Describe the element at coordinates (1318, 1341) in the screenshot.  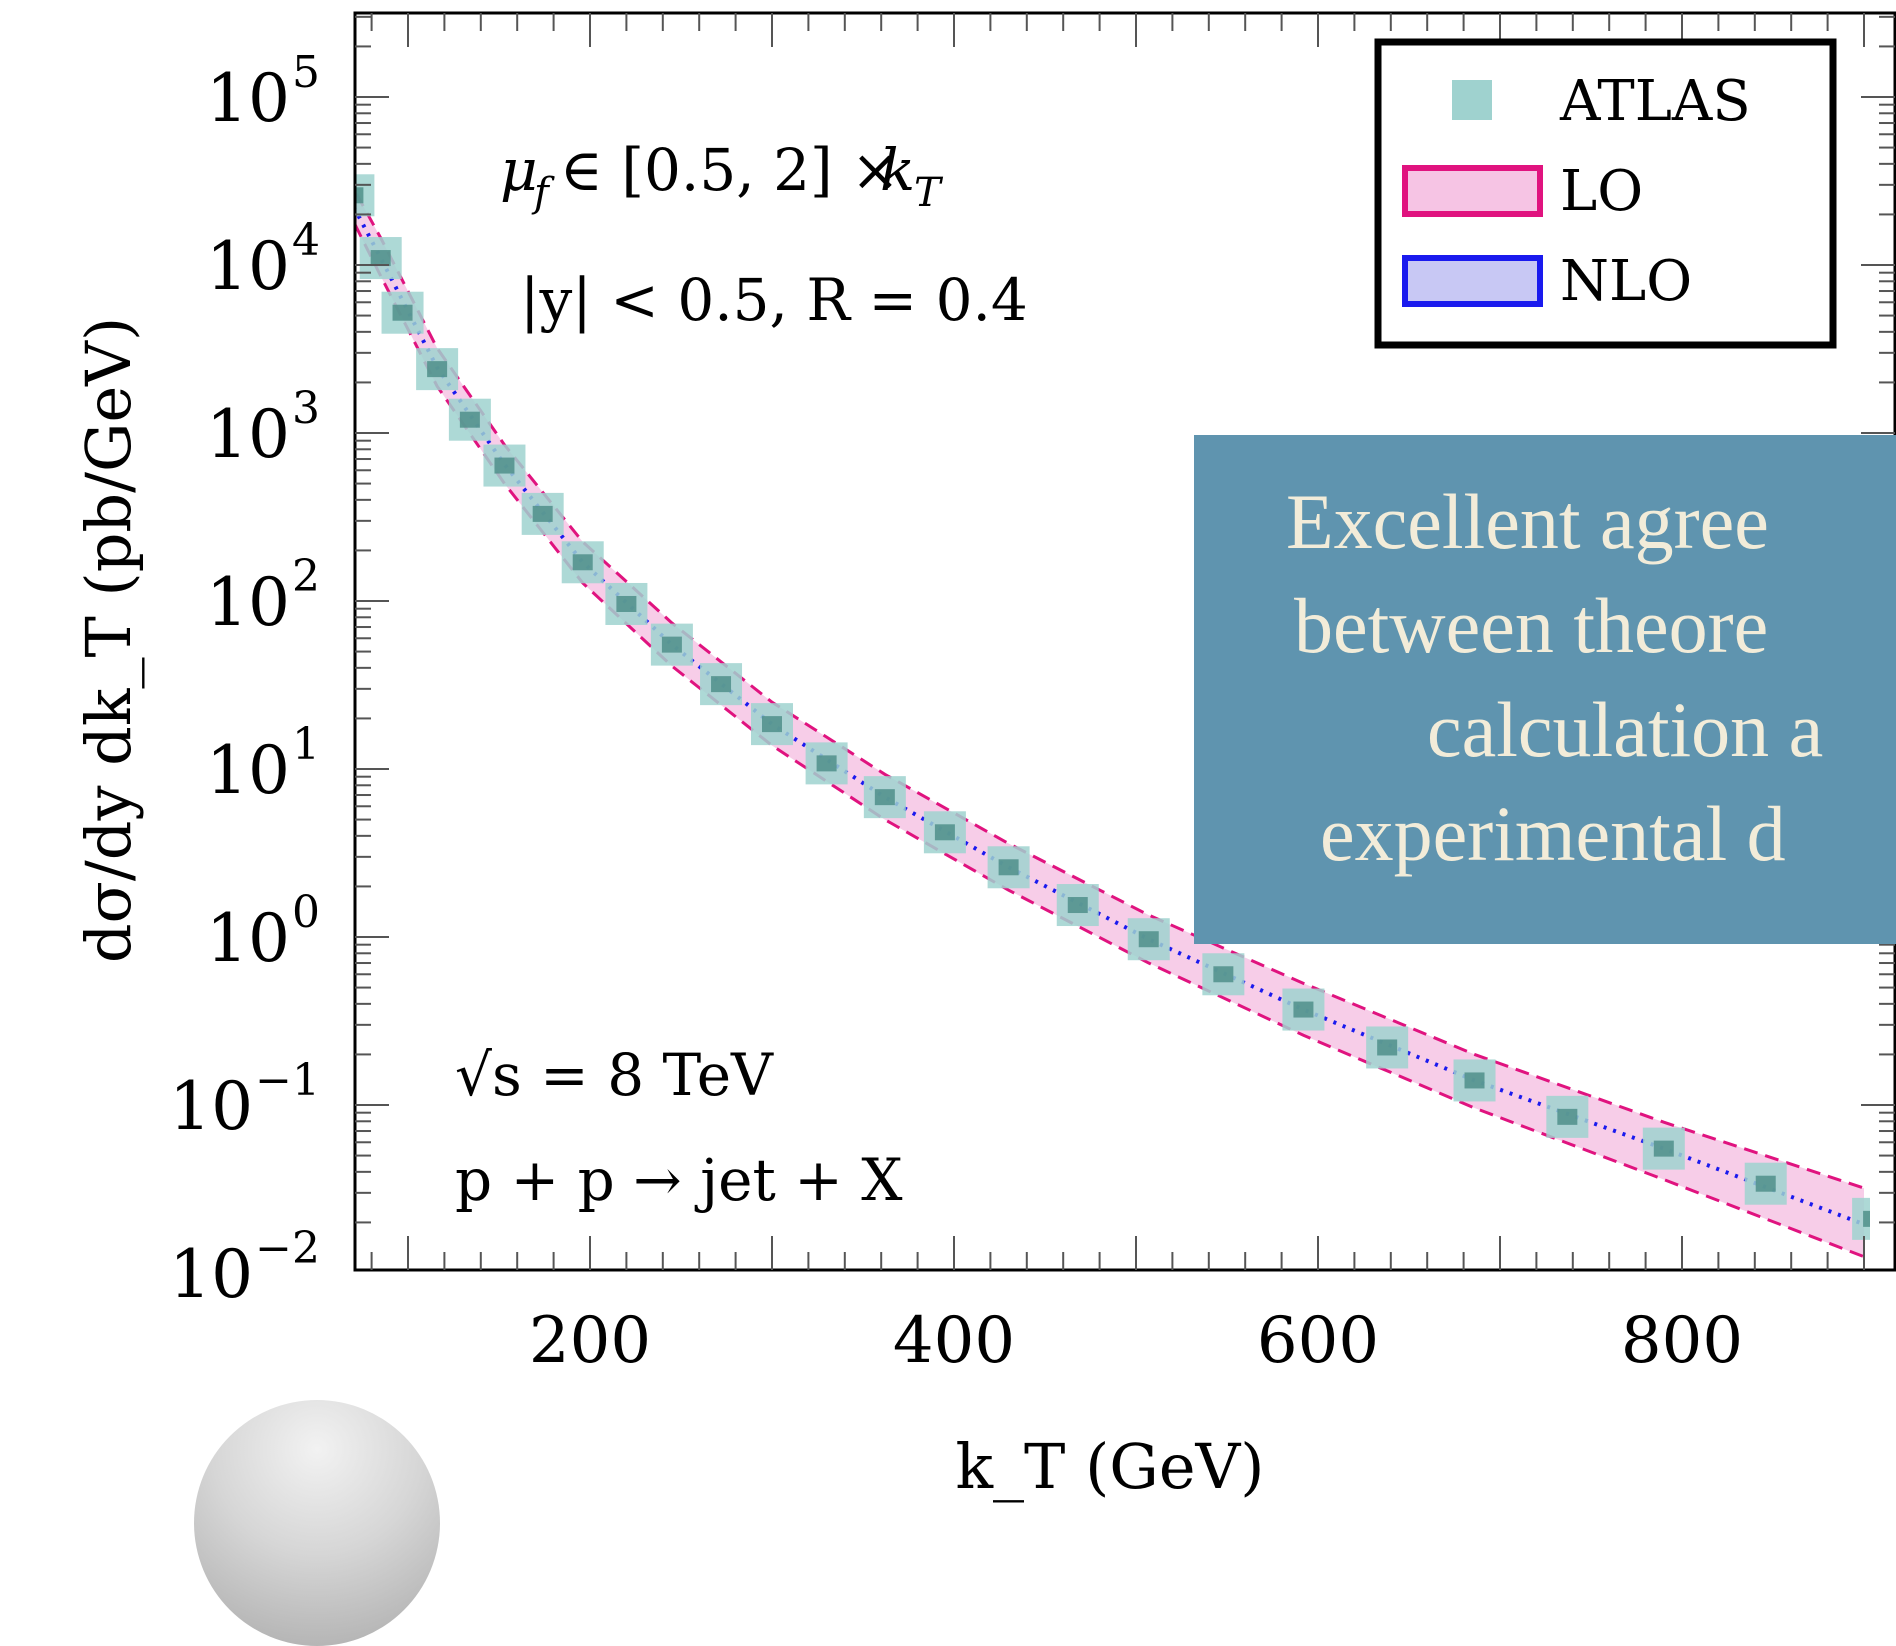
I see `x-tick-label-600: 600` at that location.